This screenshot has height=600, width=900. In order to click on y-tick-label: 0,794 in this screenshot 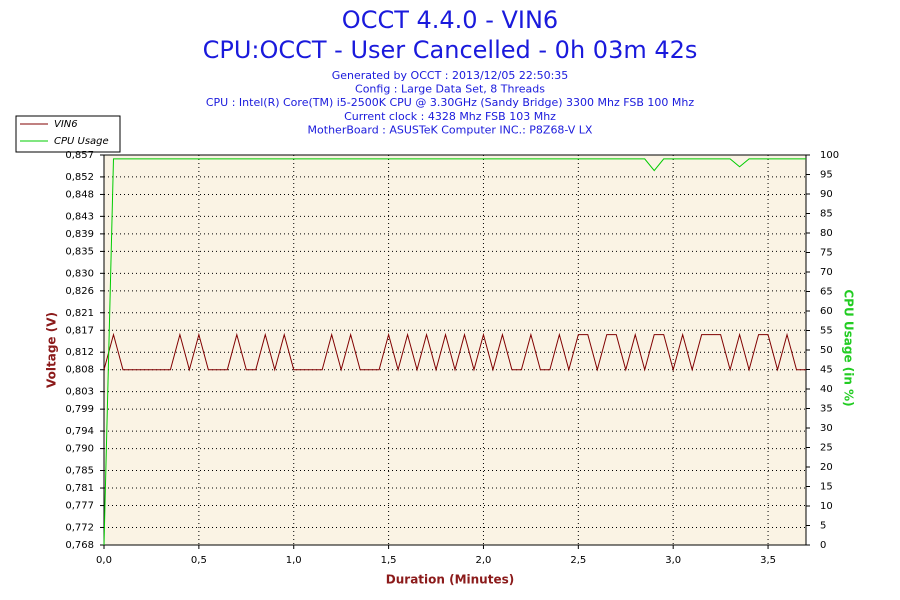, I will do `click(79, 431)`.